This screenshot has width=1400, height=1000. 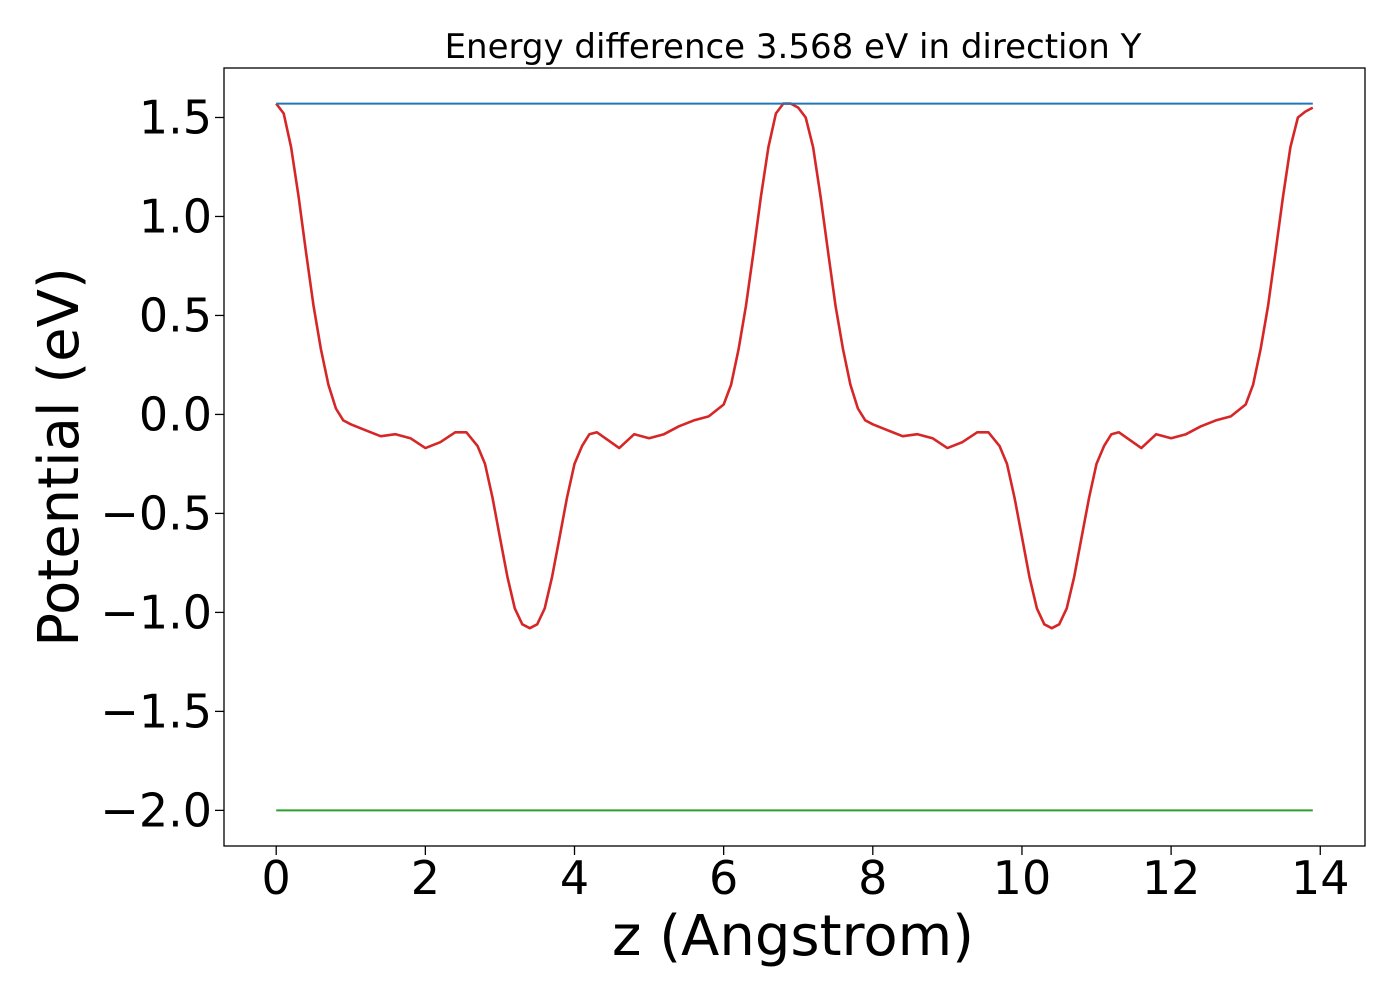 I want to click on x-tick-label: 4, so click(x=574, y=878).